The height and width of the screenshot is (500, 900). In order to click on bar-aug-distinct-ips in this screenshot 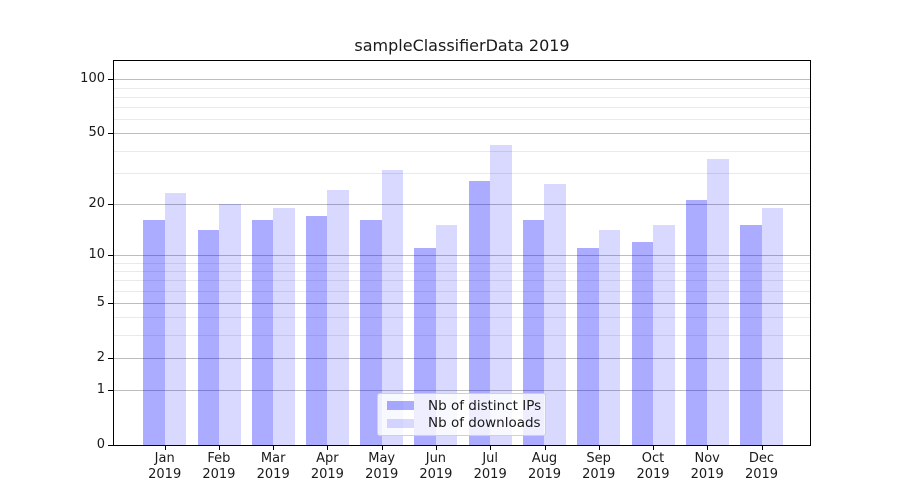, I will do `click(533, 332)`.